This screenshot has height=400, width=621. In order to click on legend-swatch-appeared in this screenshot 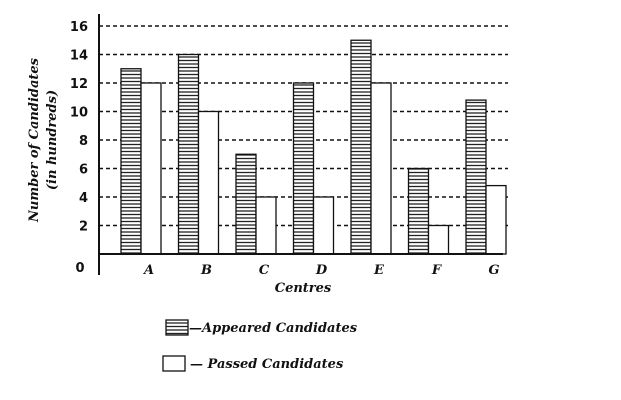, I will do `click(177, 327)`.